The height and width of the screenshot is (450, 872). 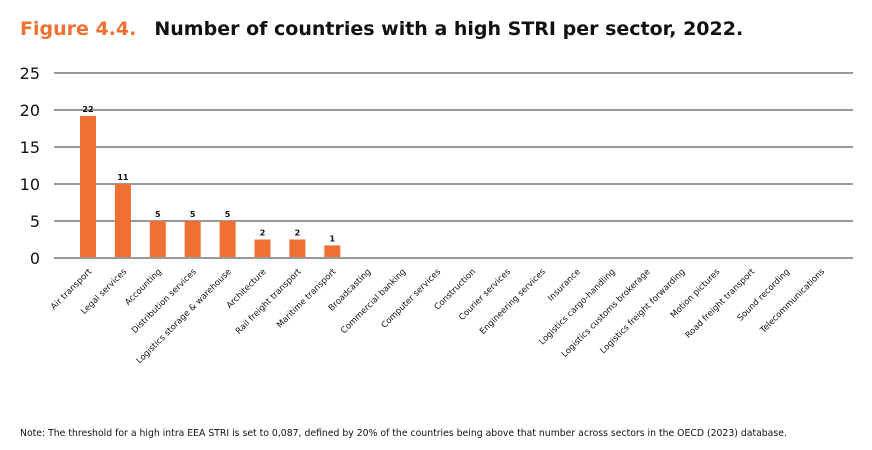 What do you see at coordinates (30, 147) in the screenshot?
I see `y-tick-label: 15` at bounding box center [30, 147].